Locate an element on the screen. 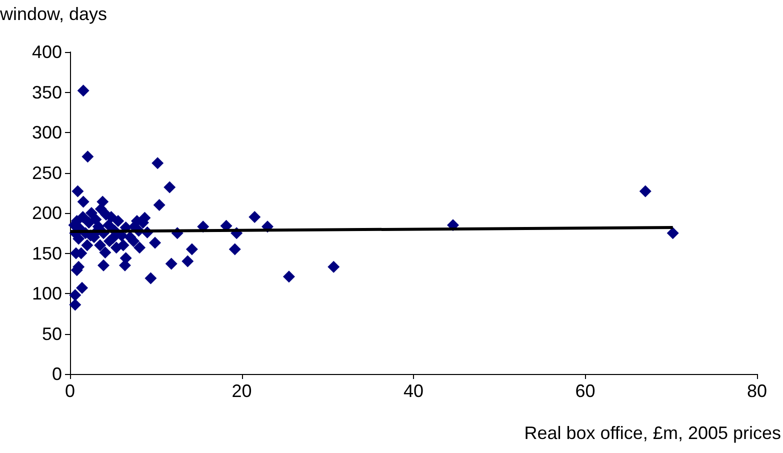 The width and height of the screenshot is (783, 453). y-tick-label: 200 is located at coordinates (47, 213).